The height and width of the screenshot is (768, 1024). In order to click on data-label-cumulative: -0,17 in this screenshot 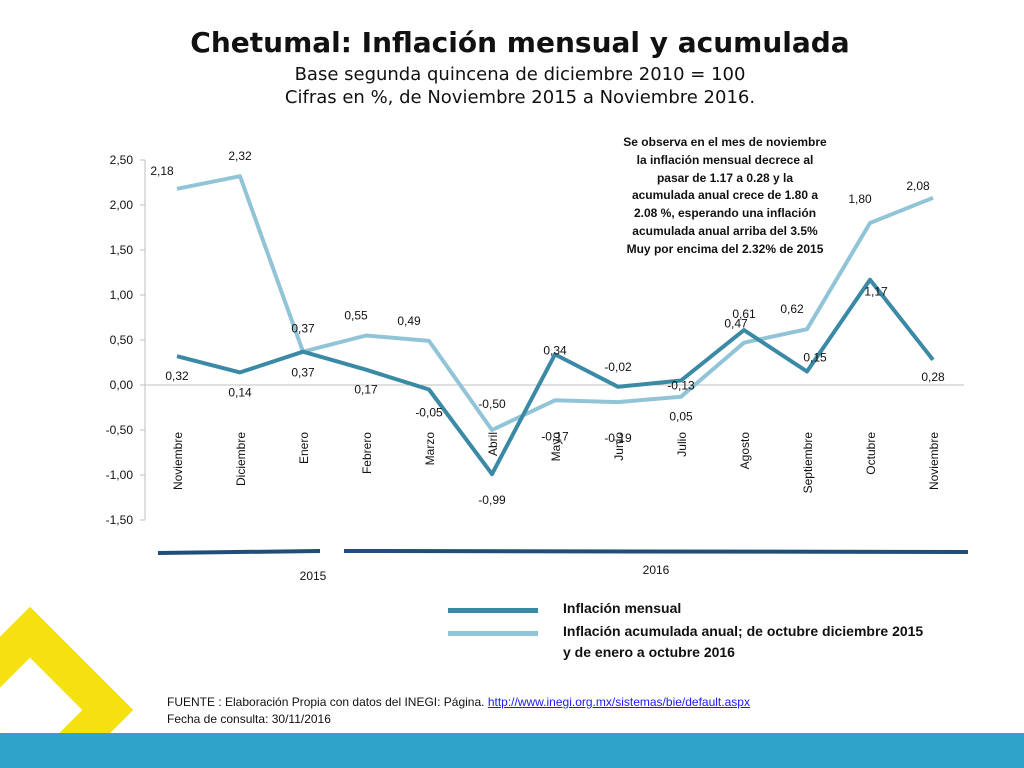, I will do `click(555, 436)`.